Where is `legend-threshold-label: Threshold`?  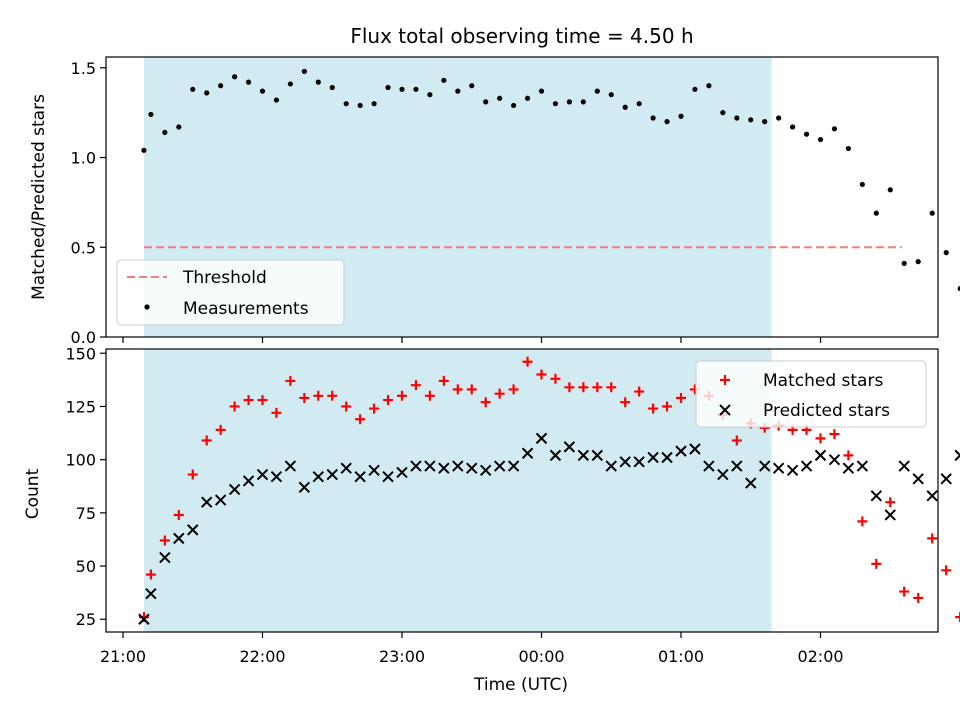
legend-threshold-label: Threshold is located at coordinates (224, 278).